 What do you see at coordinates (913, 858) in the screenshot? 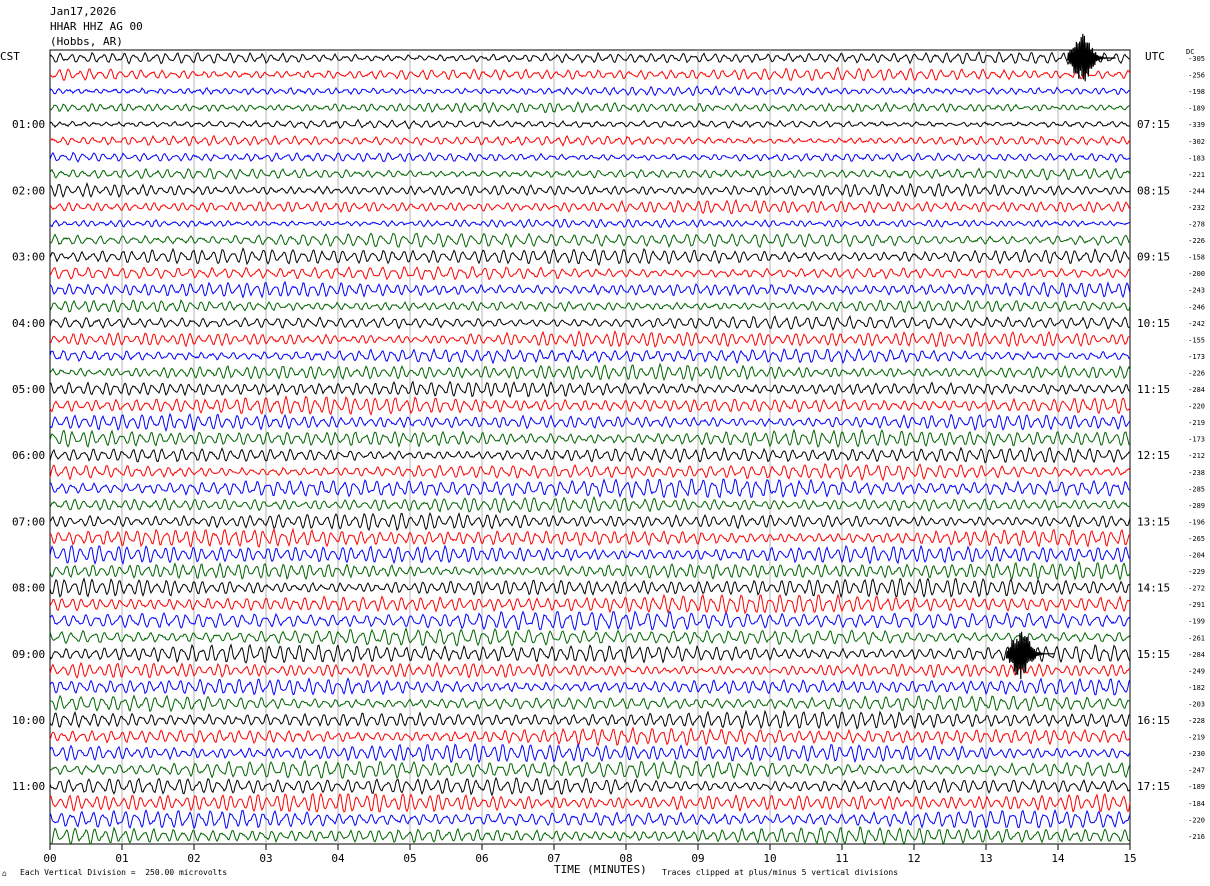
I see `x-tick-label: 12` at bounding box center [913, 858].